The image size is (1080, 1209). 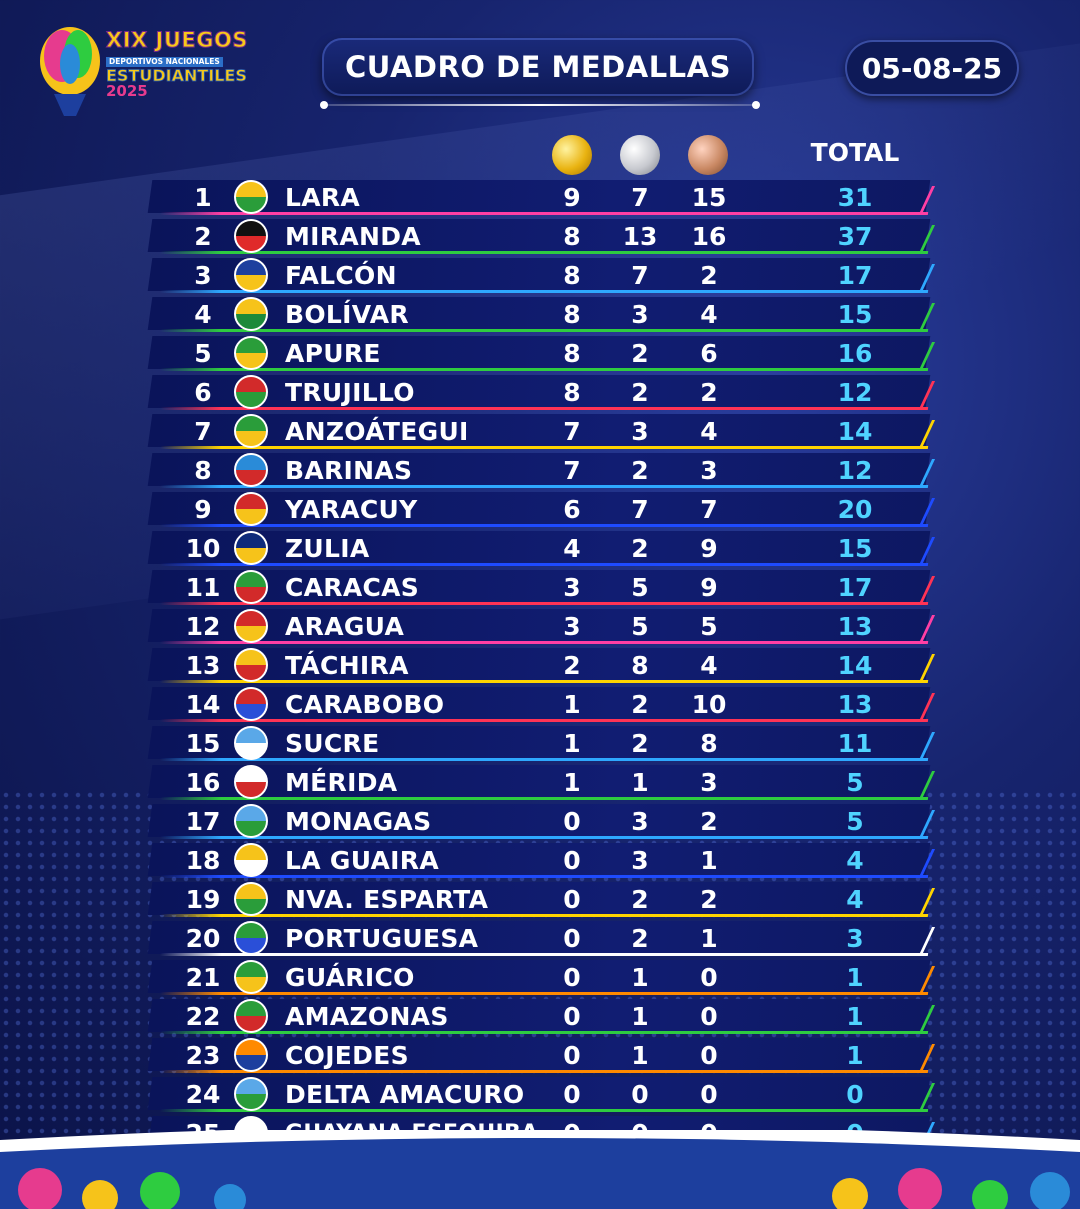 I want to click on table-row: 1 LARA 9 7 15 31, so click(x=543, y=197).